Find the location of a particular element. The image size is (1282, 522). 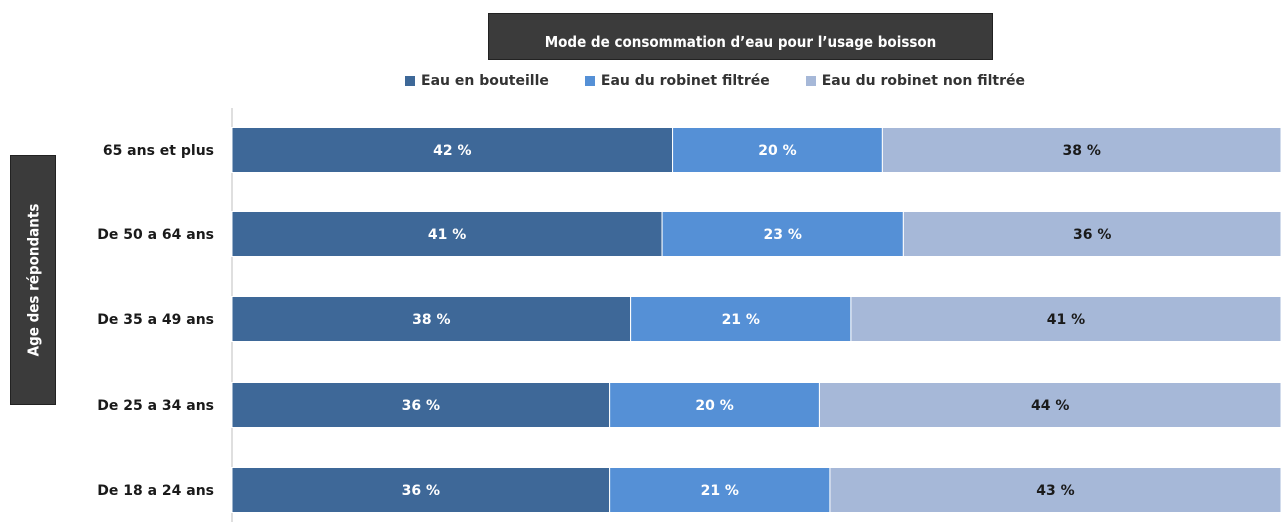

data-label: 42 % is located at coordinates (452, 151).